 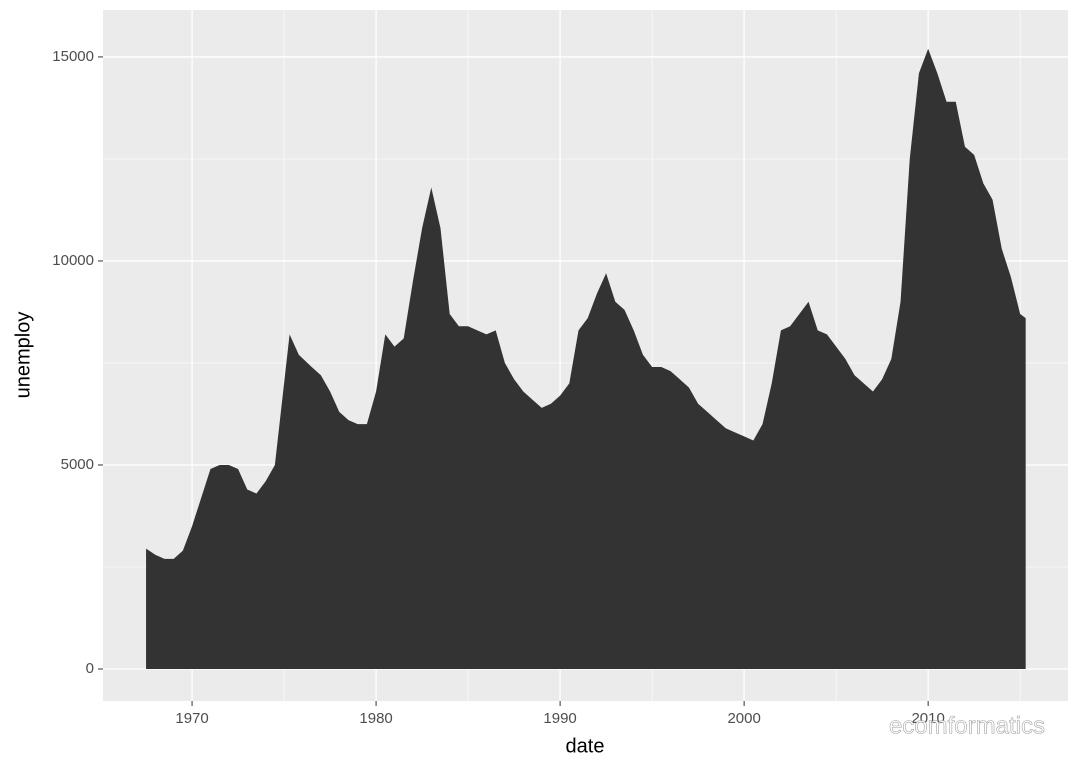 What do you see at coordinates (77, 464) in the screenshot?
I see `y-tick-label: 5000` at bounding box center [77, 464].